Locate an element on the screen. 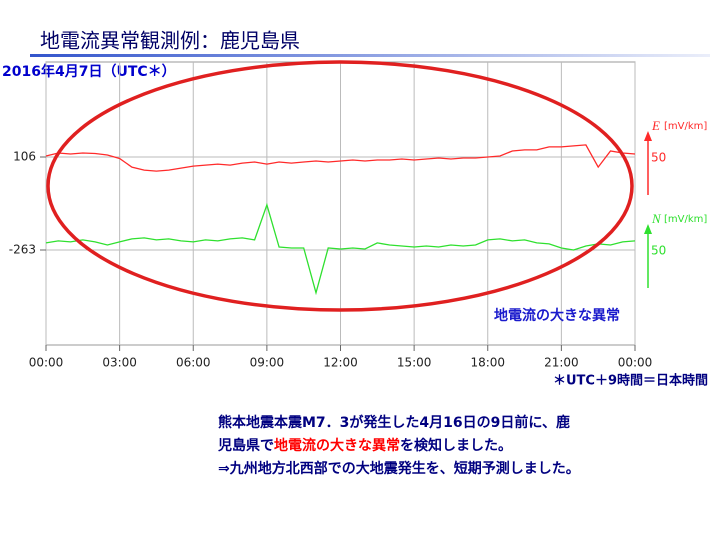  body-line: 熊本地震本震M7．3が発生した4月16日の9日前に、鹿 is located at coordinates (394, 422).